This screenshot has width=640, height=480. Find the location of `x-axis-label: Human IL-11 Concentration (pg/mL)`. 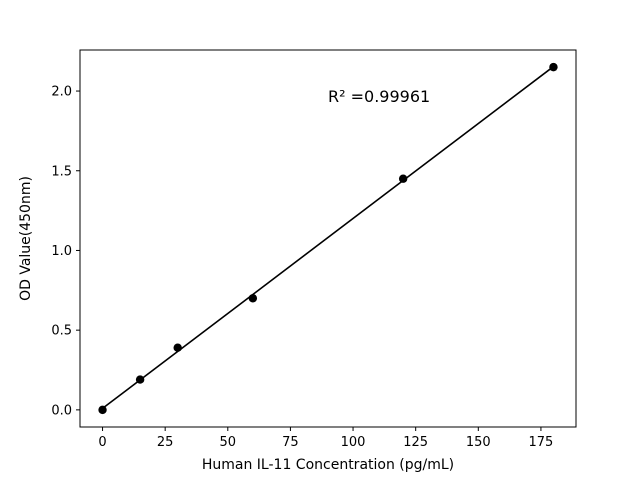

x-axis-label: Human IL-11 Concentration (pg/mL) is located at coordinates (328, 465).